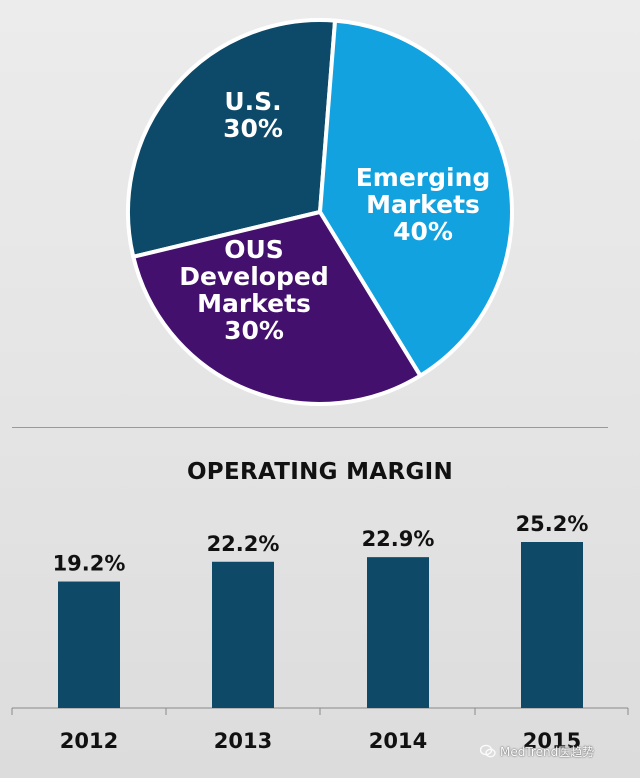 The height and width of the screenshot is (778, 640). I want to click on watermark-text: MedTrend医趋势, so click(547, 751).